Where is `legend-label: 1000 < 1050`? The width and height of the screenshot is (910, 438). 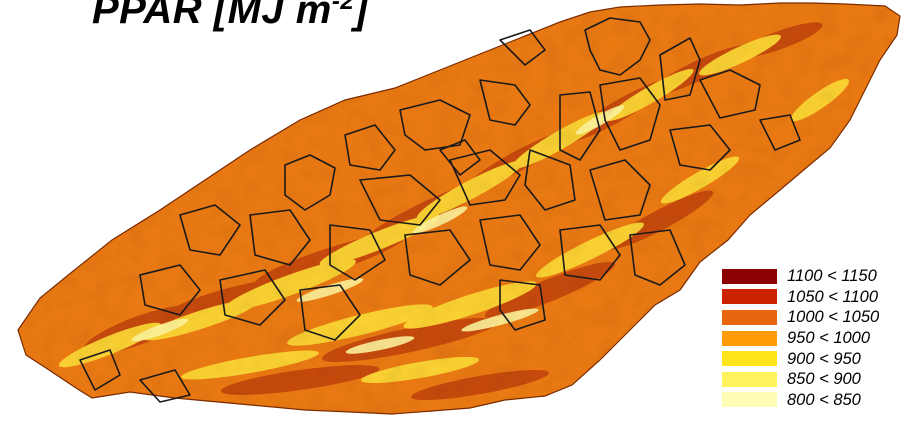 legend-label: 1000 < 1050 is located at coordinates (833, 317).